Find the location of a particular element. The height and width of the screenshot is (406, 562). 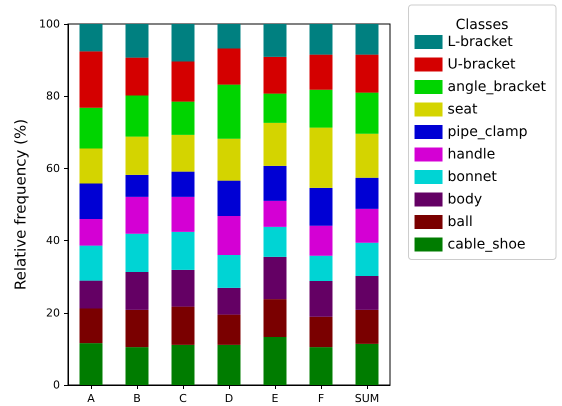

legend-label: angle_bracket is located at coordinates (497, 87).